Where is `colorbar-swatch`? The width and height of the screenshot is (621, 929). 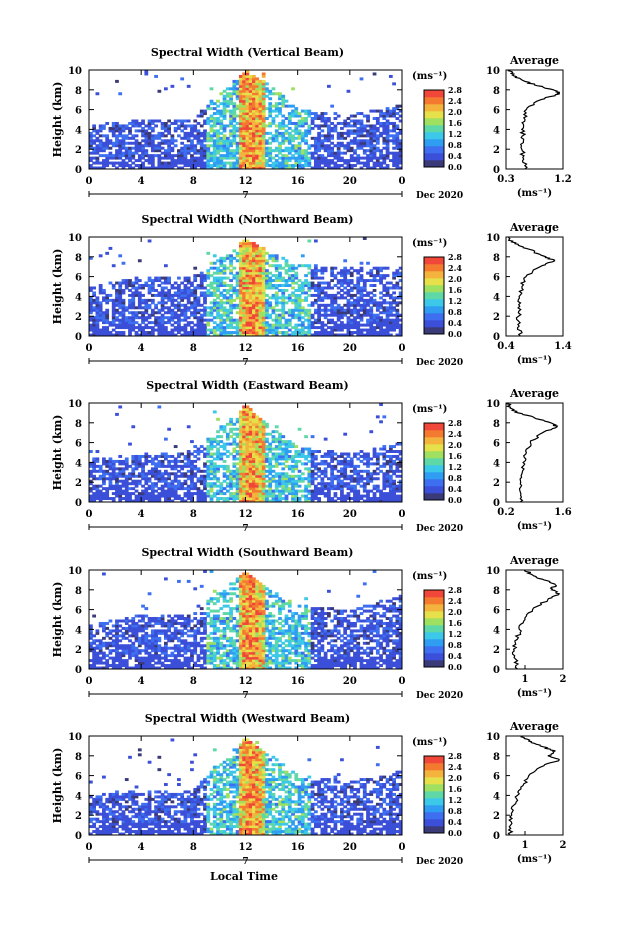 colorbar-swatch is located at coordinates (434, 275).